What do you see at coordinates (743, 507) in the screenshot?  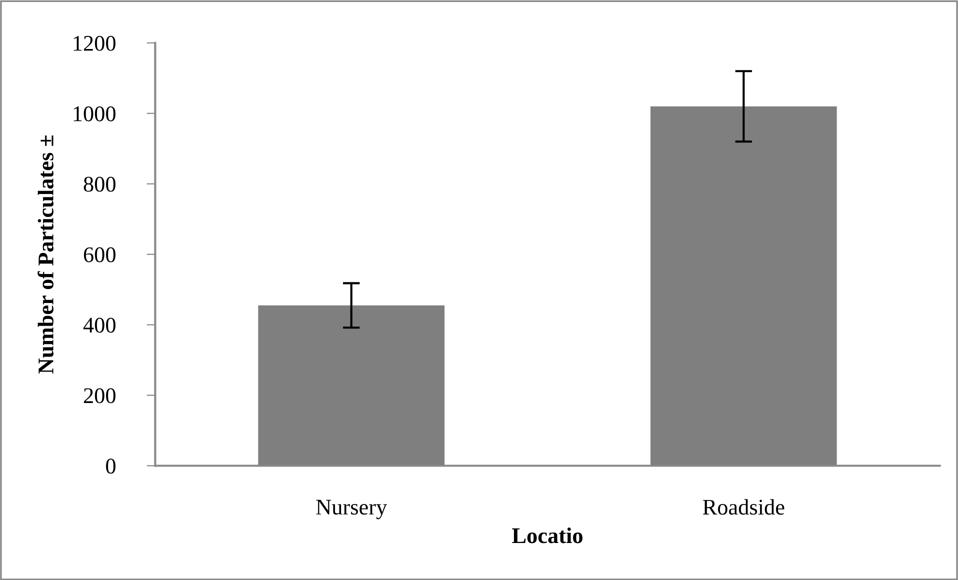 I see `x-tick-label: Roadside` at bounding box center [743, 507].